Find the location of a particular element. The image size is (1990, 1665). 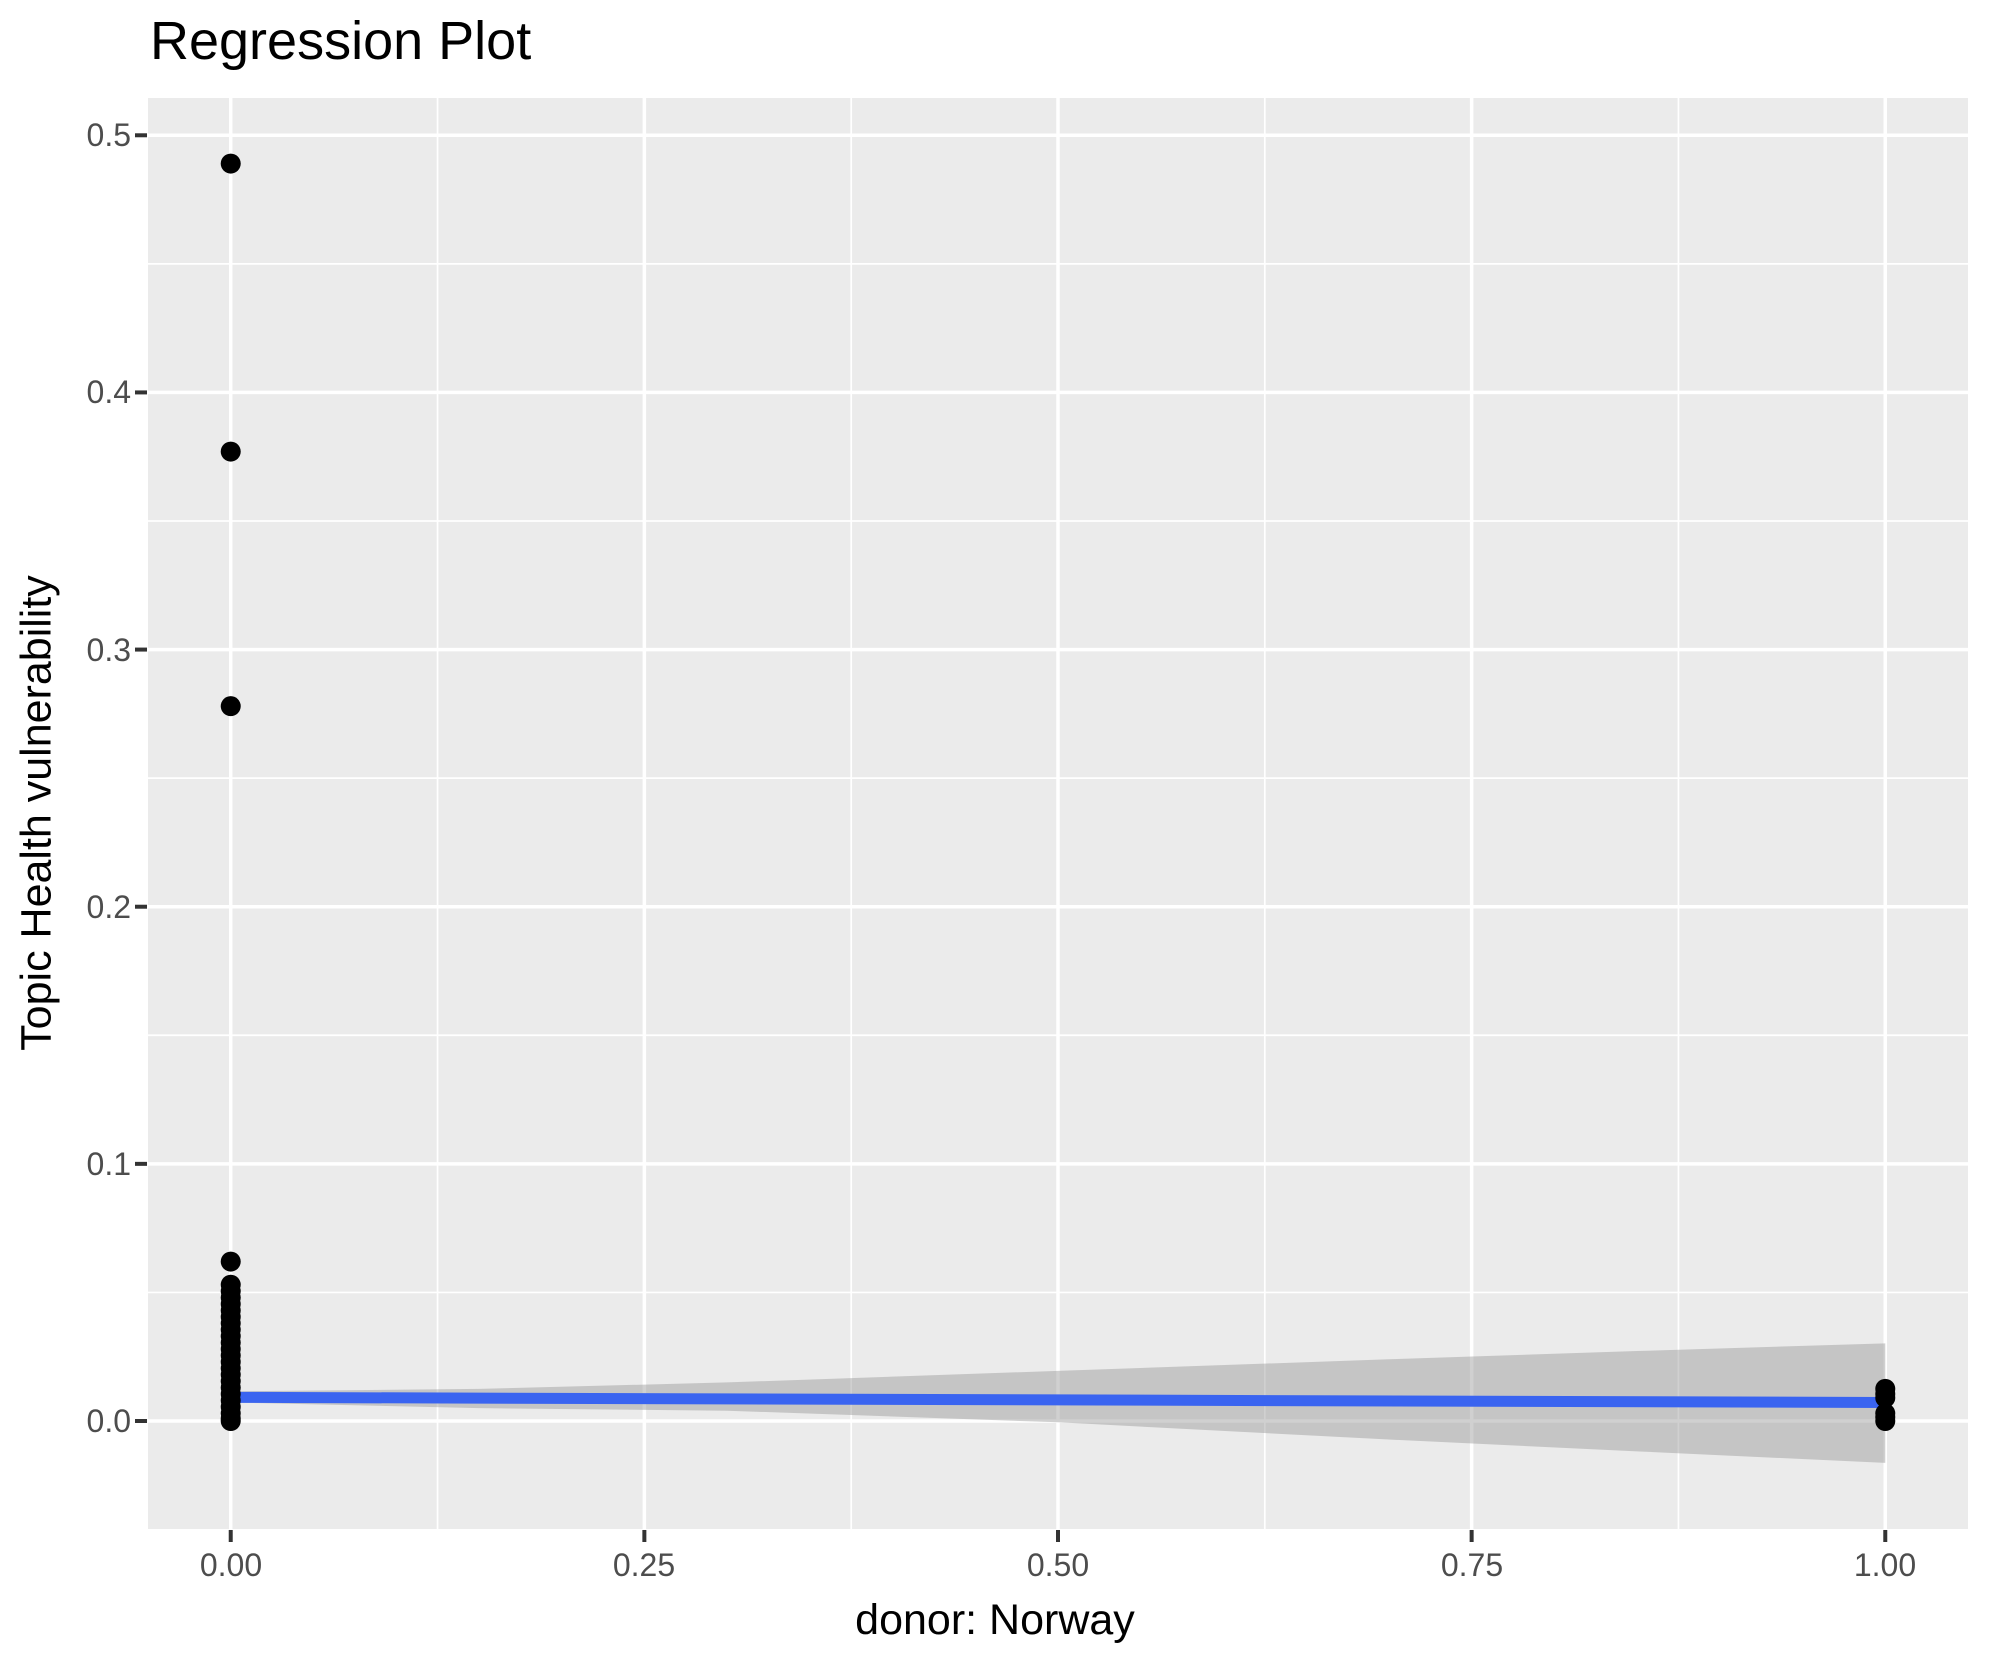

x-tick-label: 0.50 is located at coordinates (1058, 1565).